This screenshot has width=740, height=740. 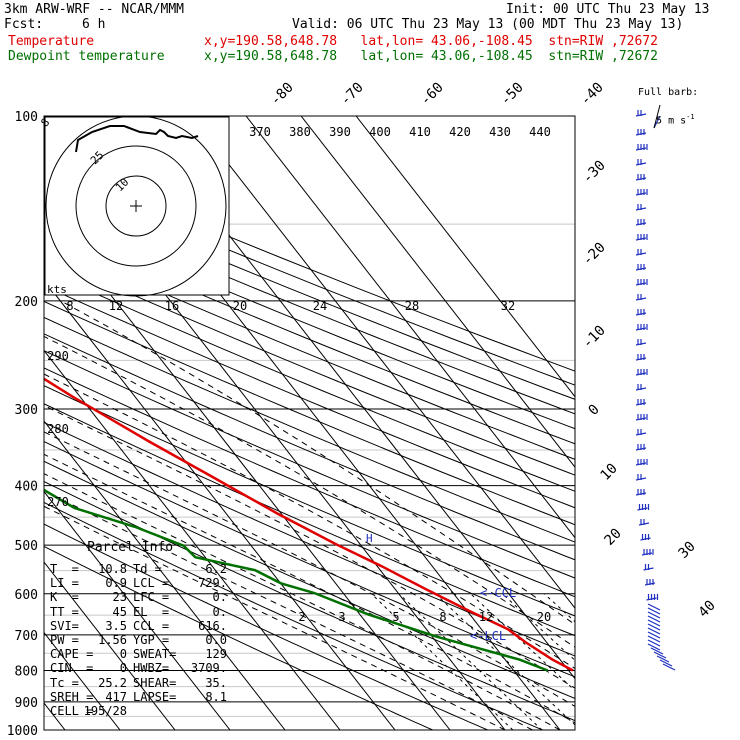 What do you see at coordinates (64, 640) in the screenshot?
I see `parcel-info-key: PW =` at bounding box center [64, 640].